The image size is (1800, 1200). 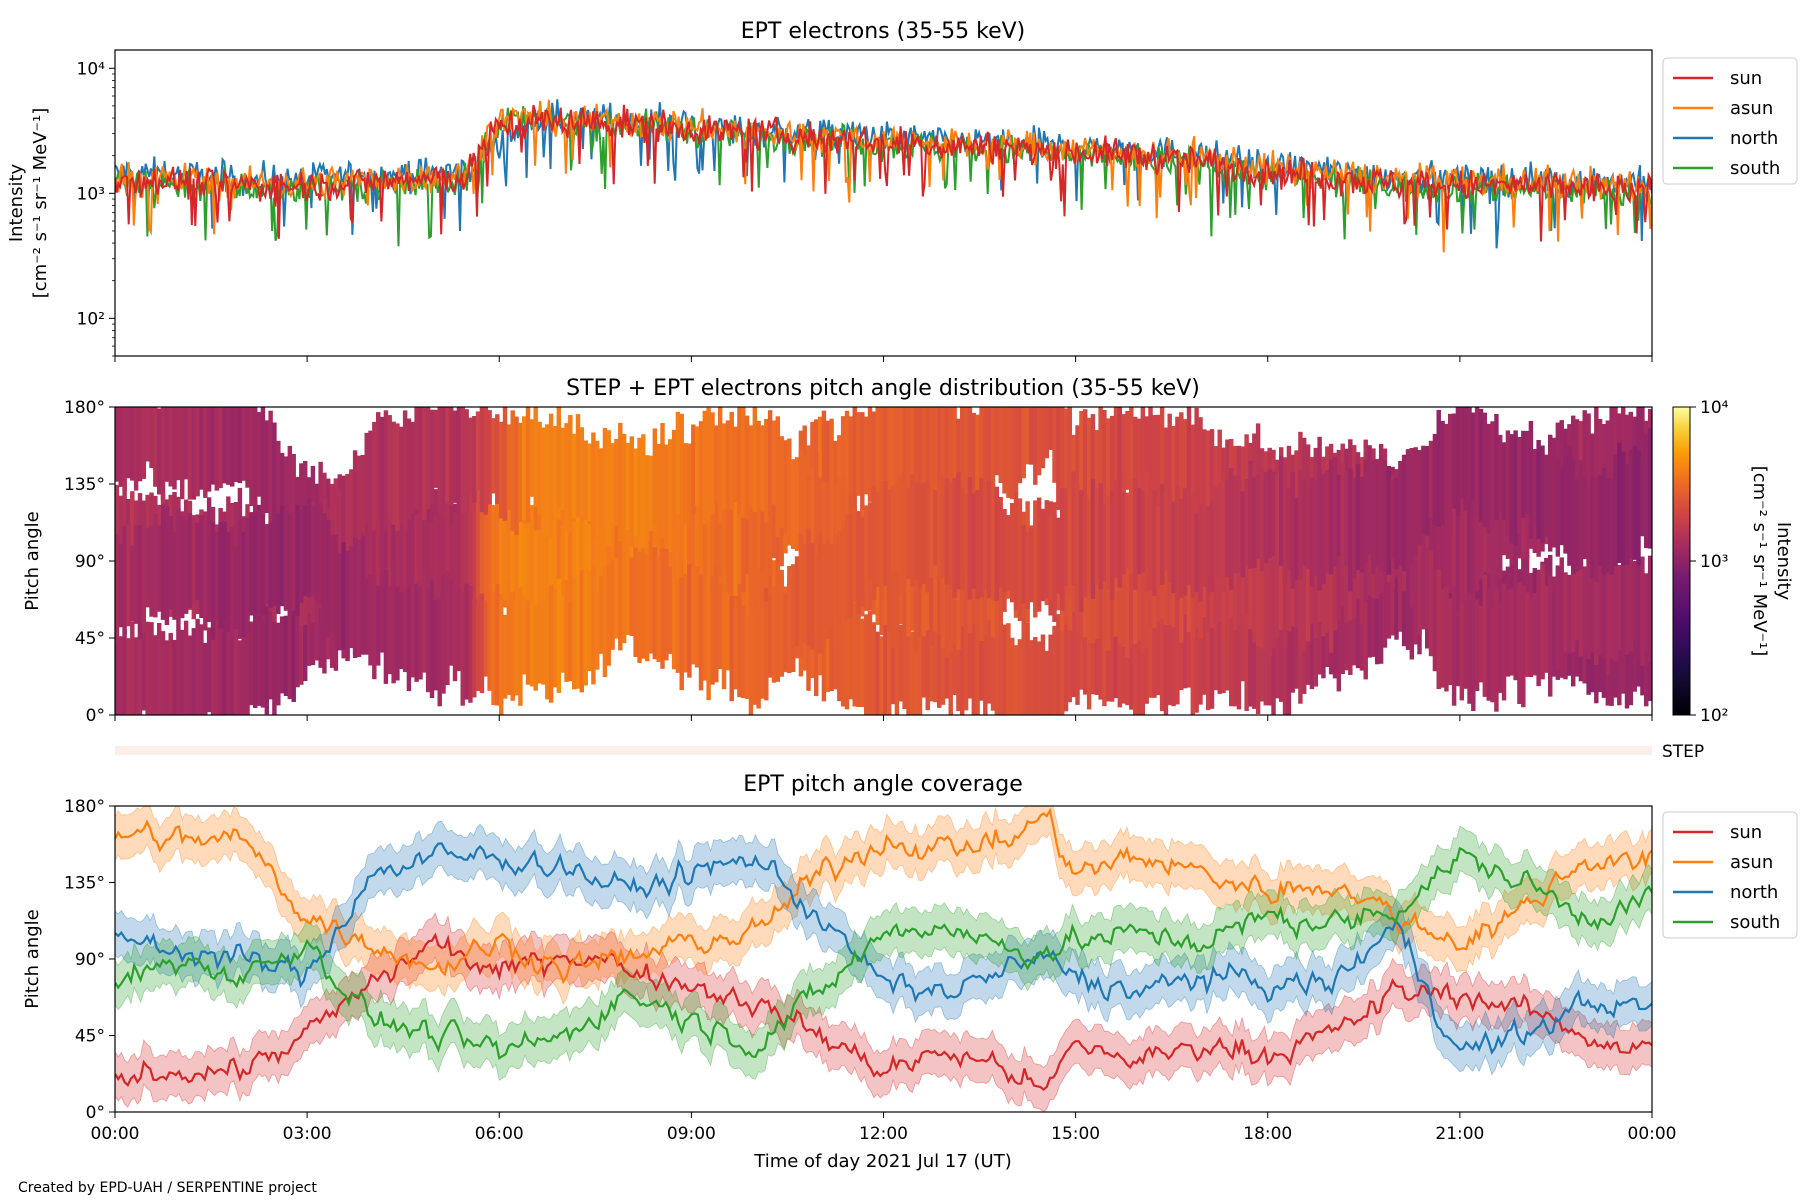 I want to click on intensity-panel-title: EPT electrons (35-55 keV), so click(x=883, y=31).